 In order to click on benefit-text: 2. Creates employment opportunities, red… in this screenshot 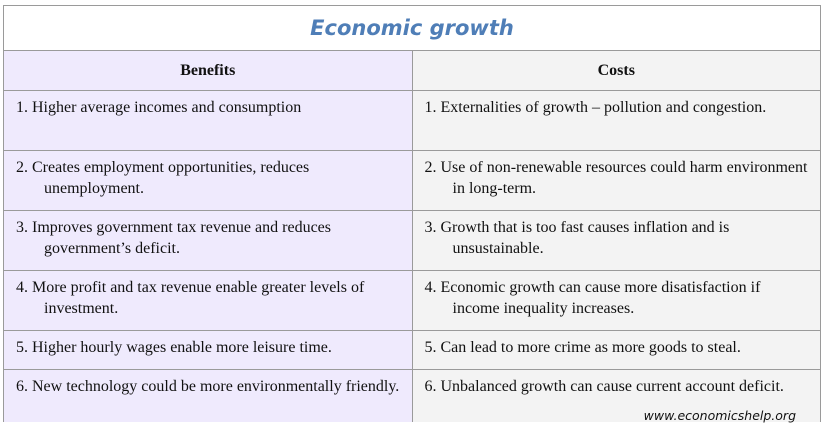, I will do `click(163, 178)`.